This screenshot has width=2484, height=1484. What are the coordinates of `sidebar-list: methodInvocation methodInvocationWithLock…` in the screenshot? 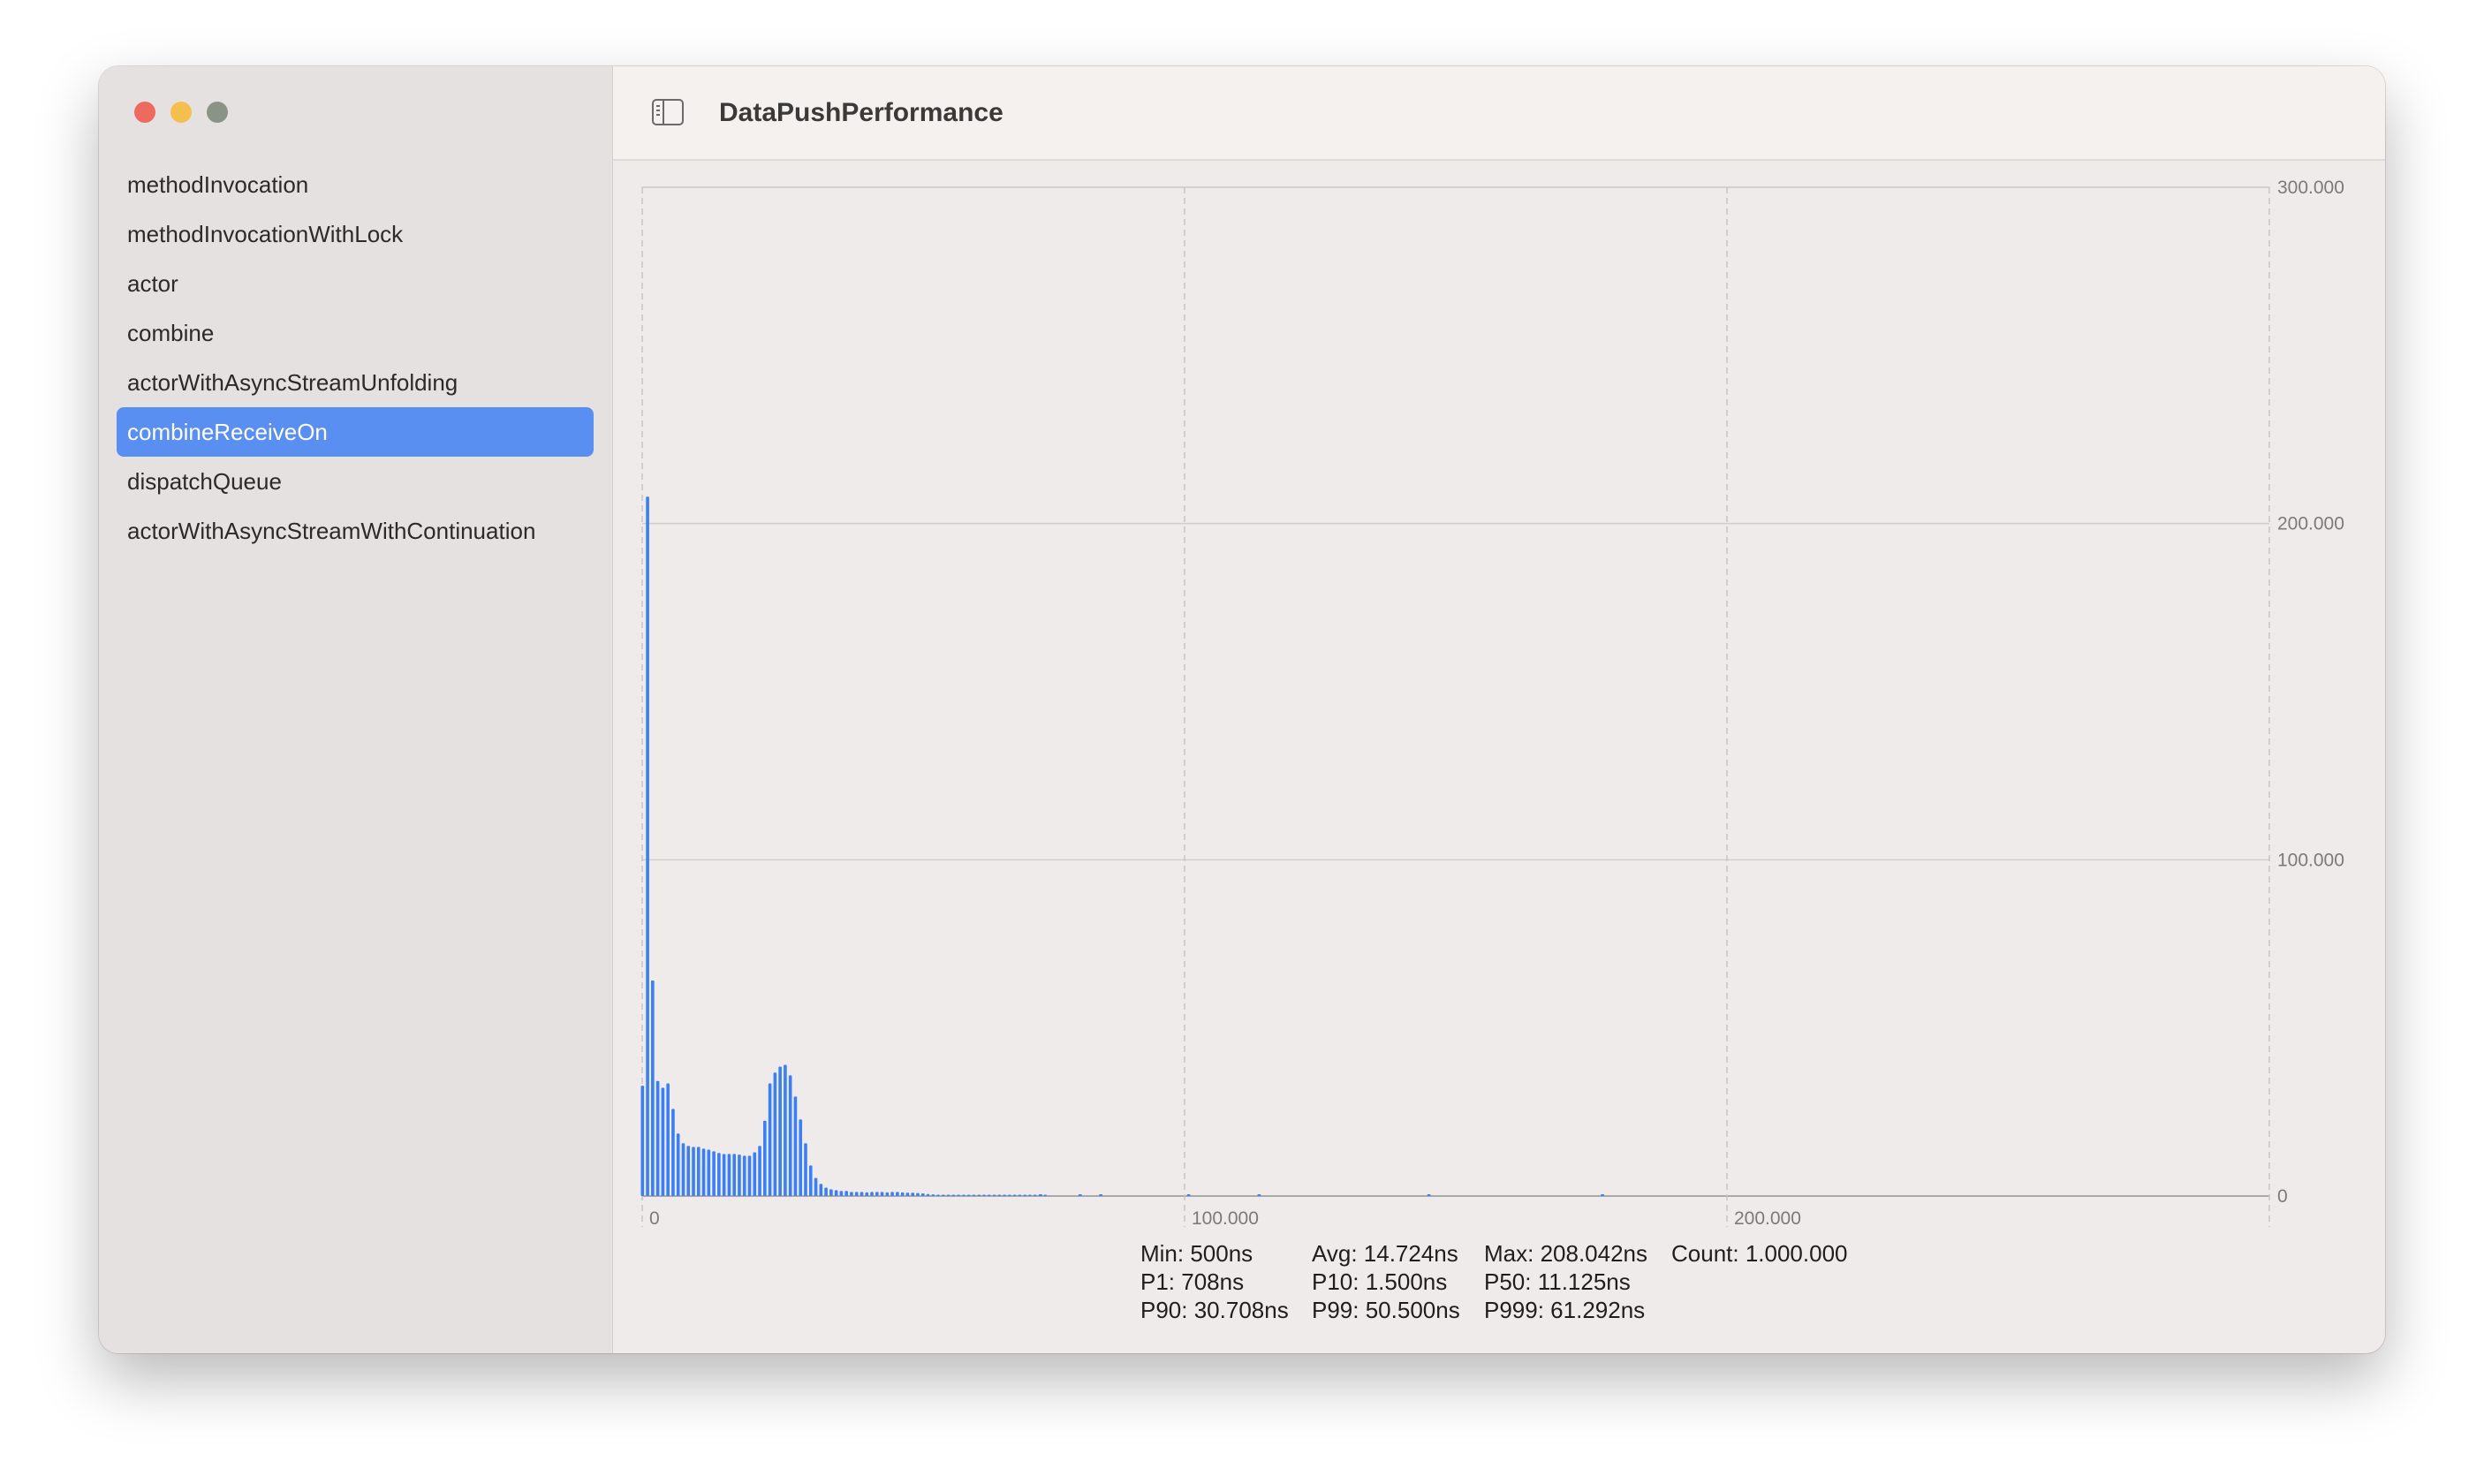 It's located at (355, 358).